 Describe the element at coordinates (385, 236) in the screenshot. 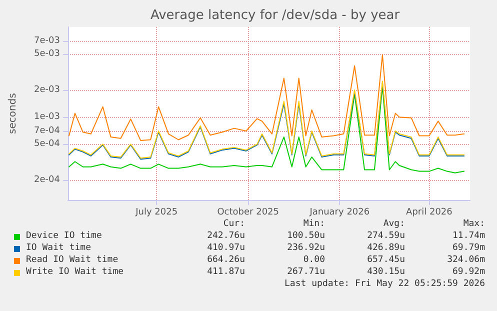

I see `text: 274.59u` at that location.